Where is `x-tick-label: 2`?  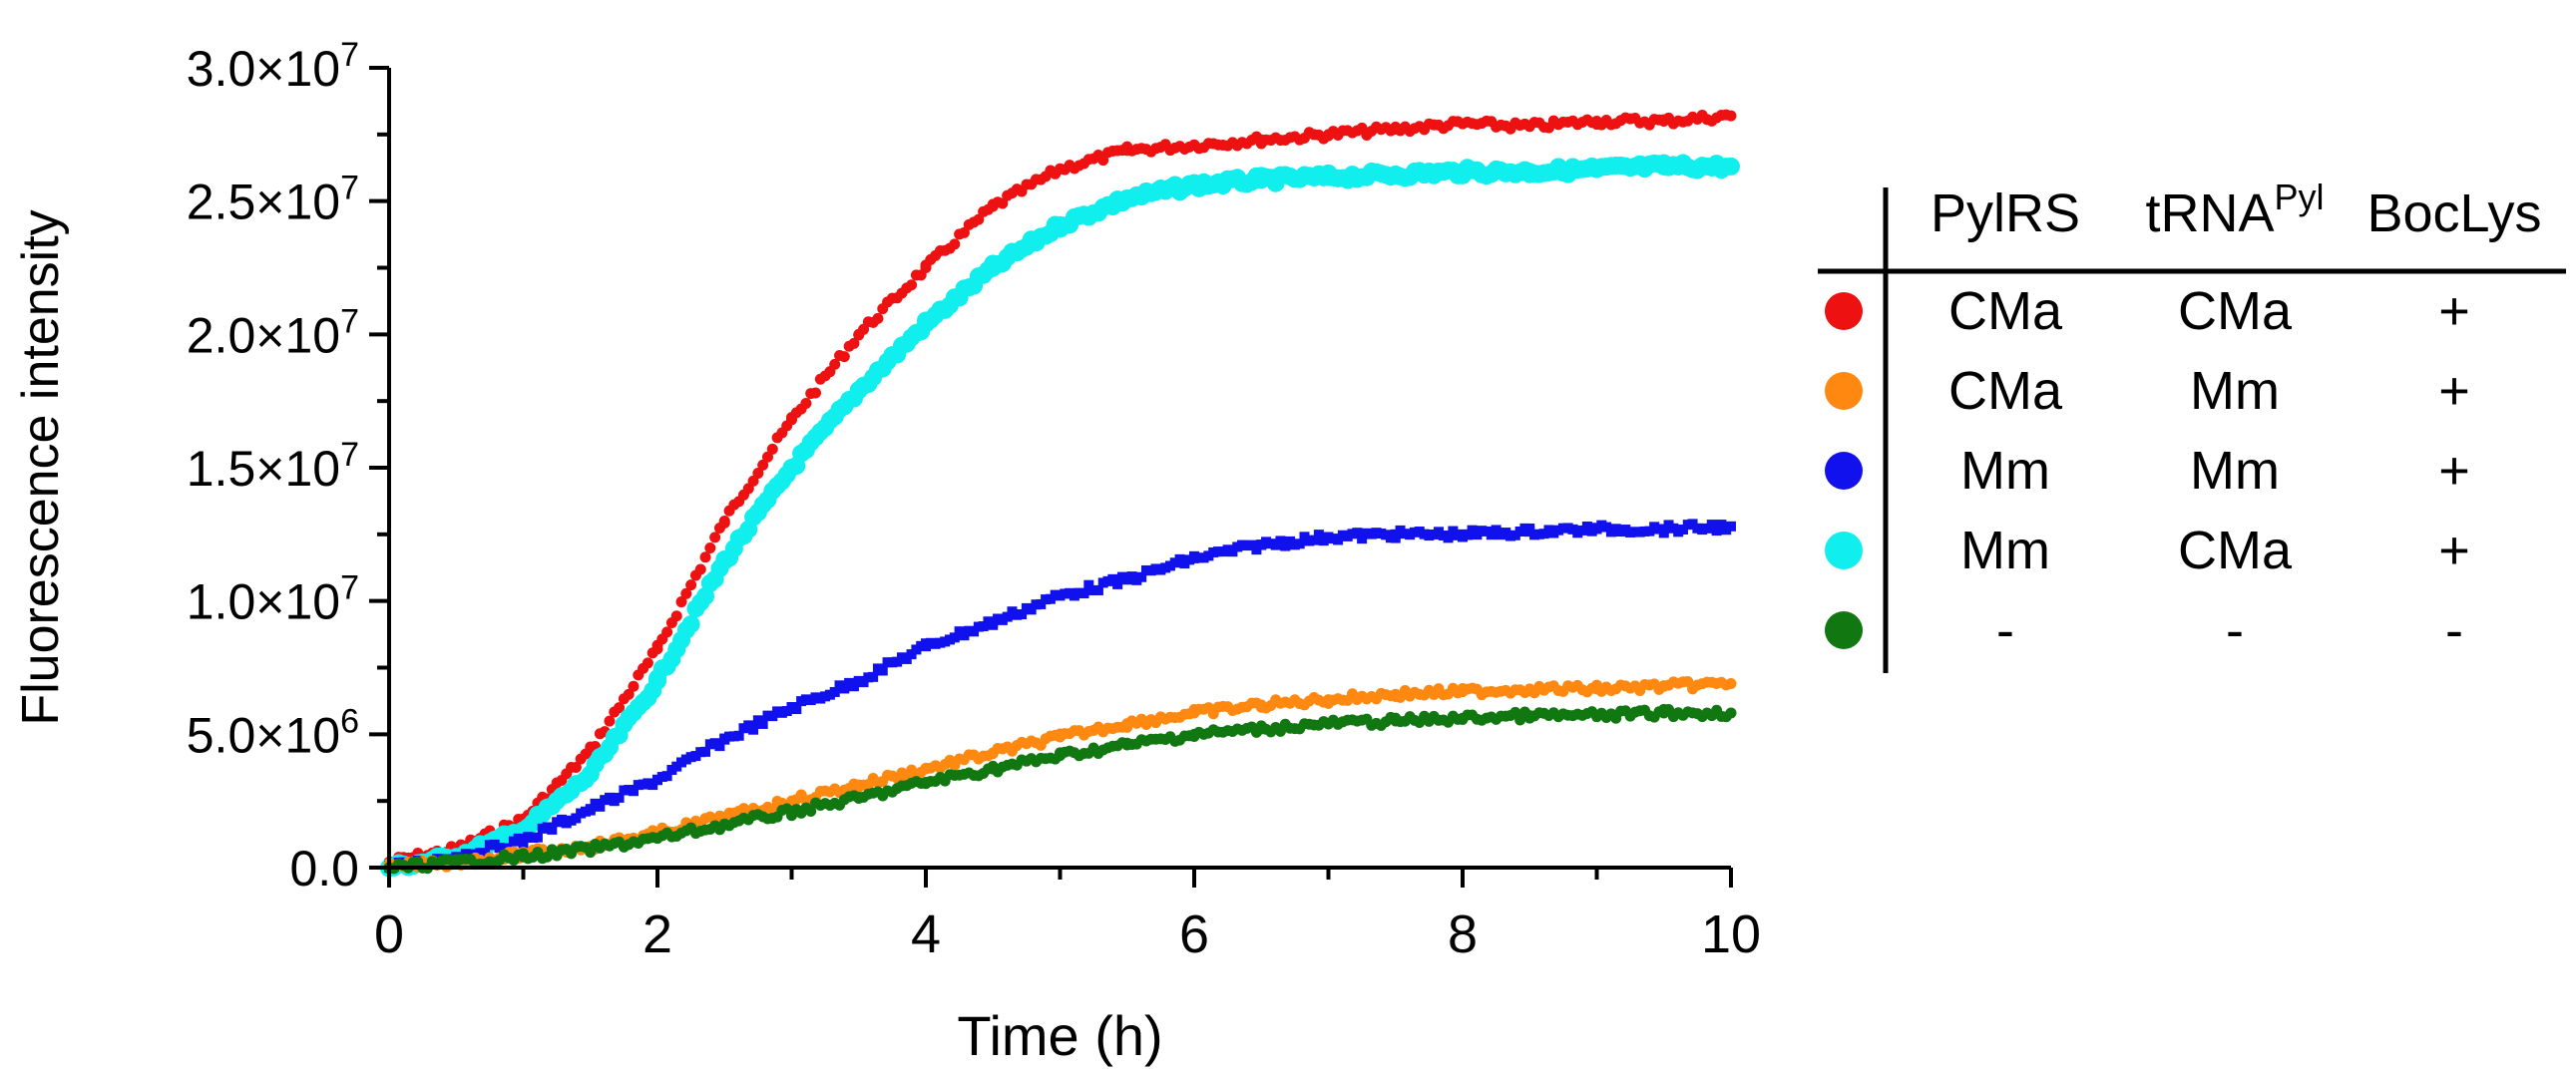 x-tick-label: 2 is located at coordinates (657, 934).